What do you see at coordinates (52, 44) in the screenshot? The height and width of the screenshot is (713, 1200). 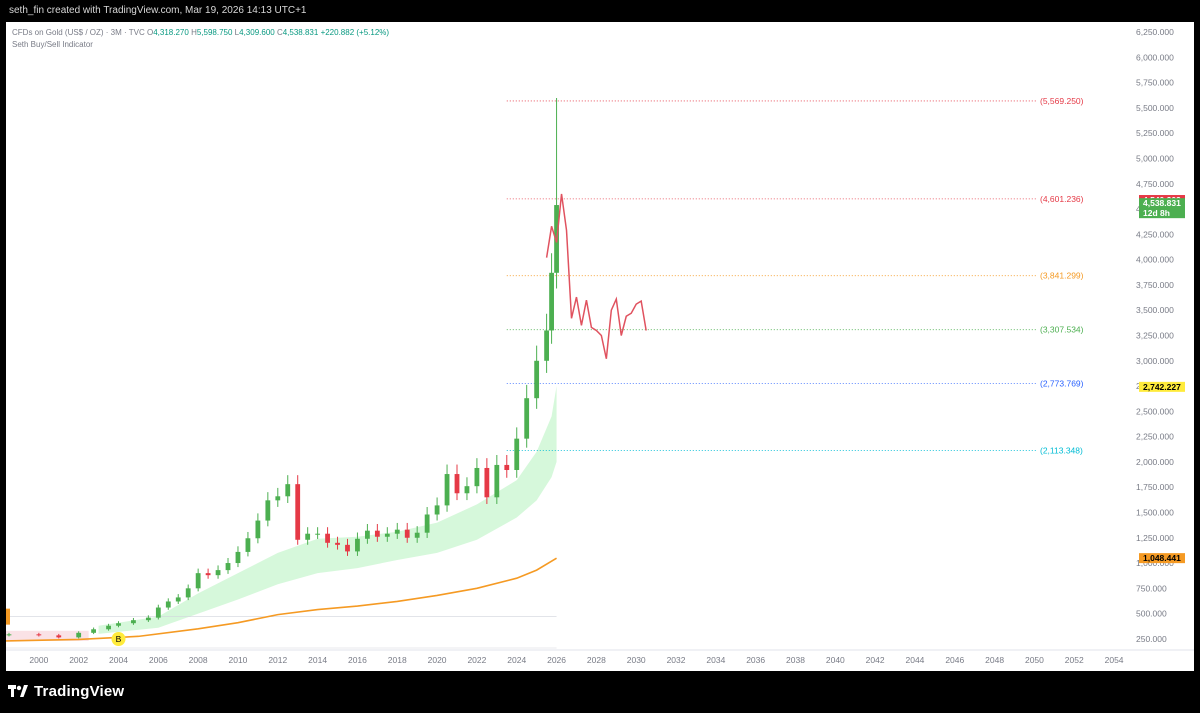 I see `indicator-label: Seth Buy/Sell Indicator` at bounding box center [52, 44].